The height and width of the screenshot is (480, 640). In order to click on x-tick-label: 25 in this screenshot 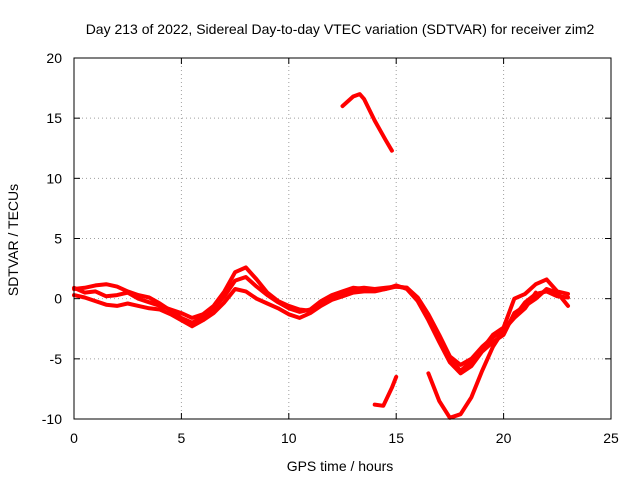, I will do `click(611, 438)`.